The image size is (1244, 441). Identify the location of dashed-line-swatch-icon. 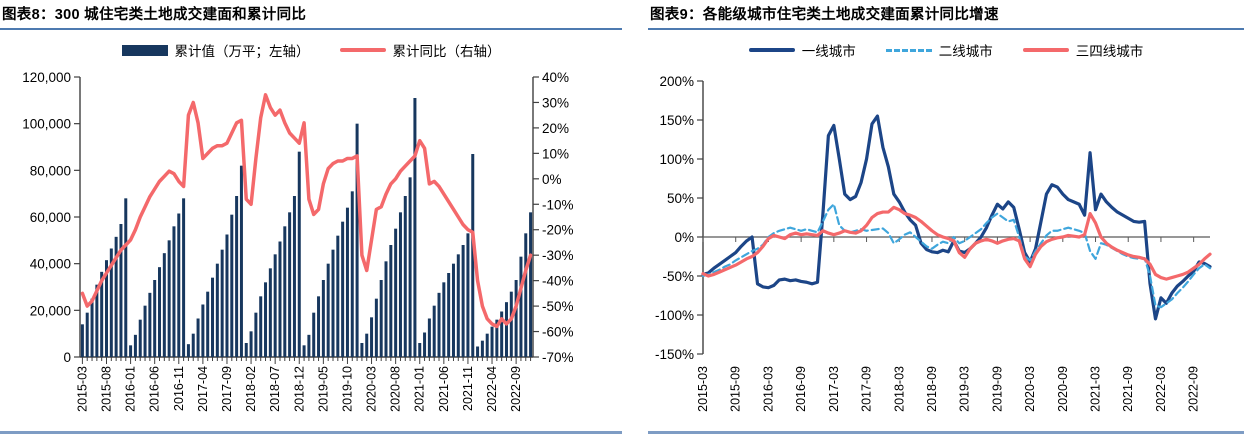
(908, 50).